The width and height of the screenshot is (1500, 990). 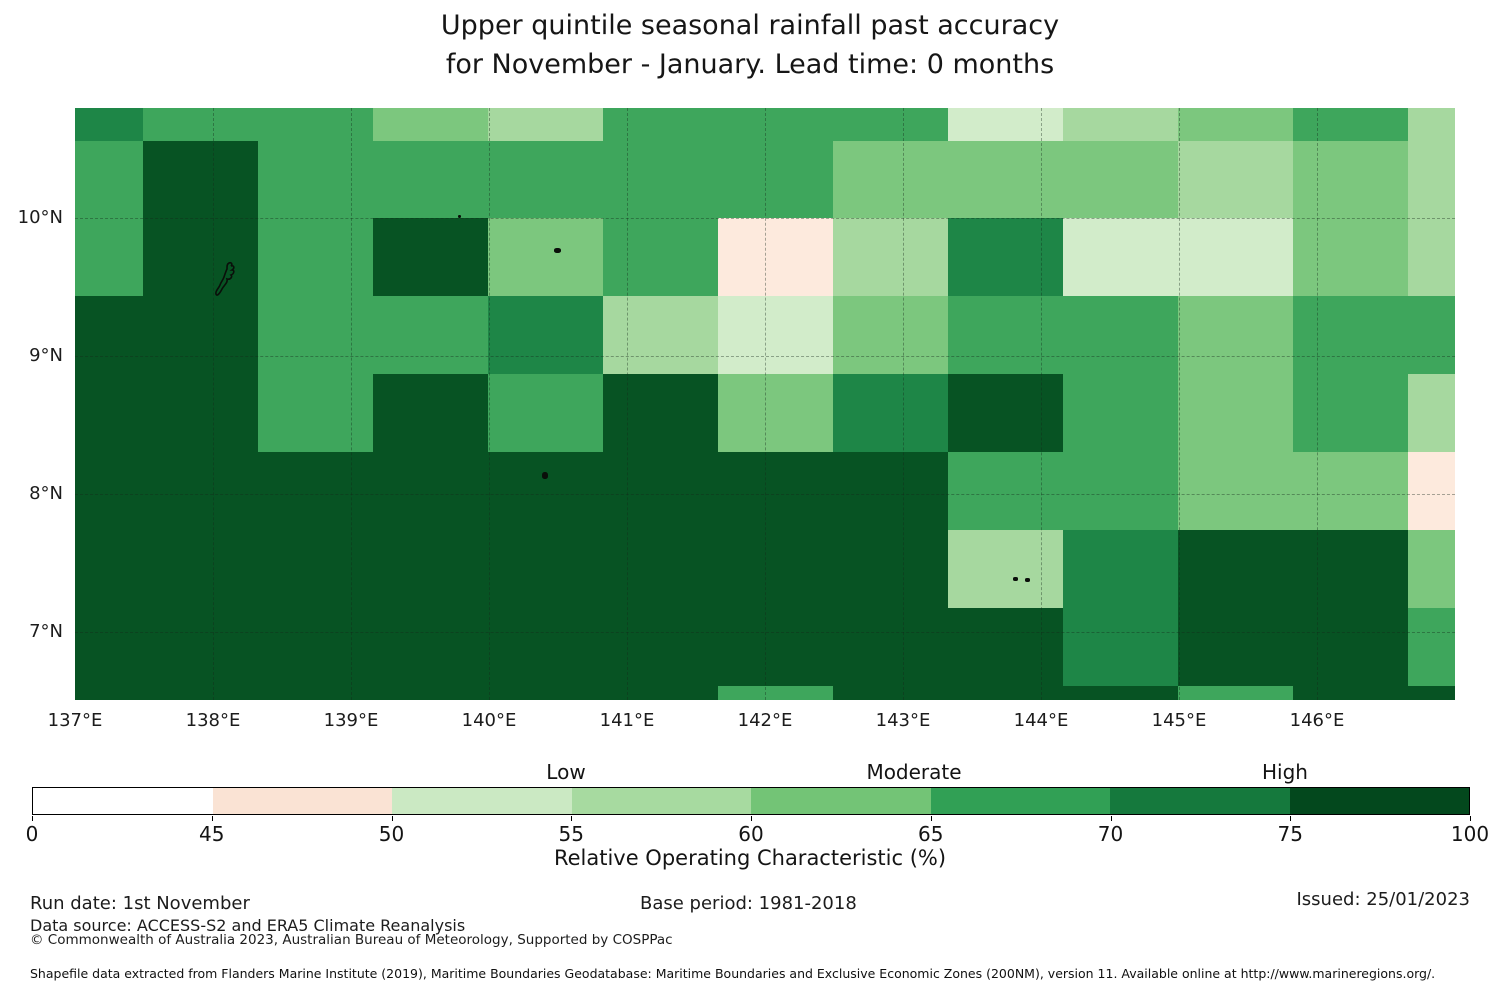 I want to click on run-date-text: Run date: 1st November, so click(x=140, y=903).